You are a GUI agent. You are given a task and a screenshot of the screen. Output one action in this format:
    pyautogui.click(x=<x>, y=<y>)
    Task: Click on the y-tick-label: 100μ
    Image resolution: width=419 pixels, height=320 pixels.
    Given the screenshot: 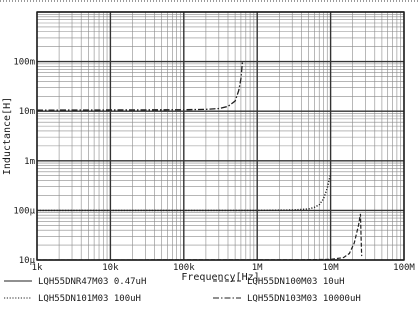 What is the action you would take?
    pyautogui.click(x=24, y=211)
    